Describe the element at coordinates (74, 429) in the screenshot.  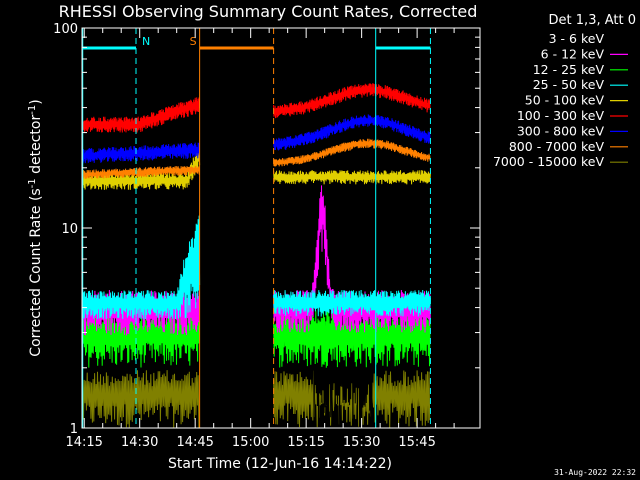
I see `y-tick-label: 1` at that location.